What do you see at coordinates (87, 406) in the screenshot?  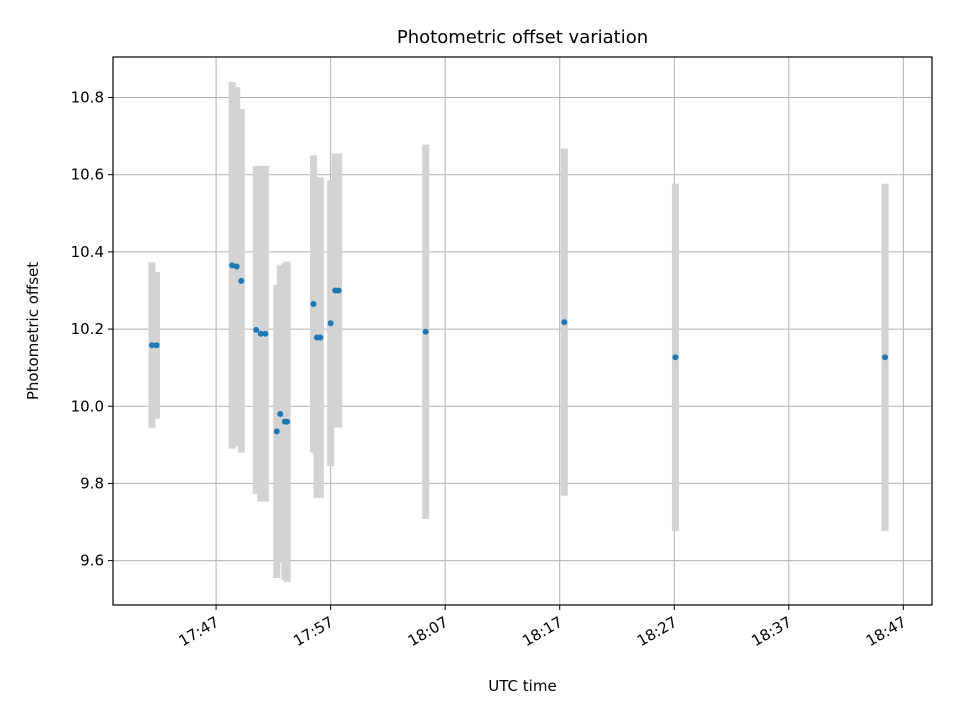 I see `y-tick-label: 10.0` at bounding box center [87, 406].